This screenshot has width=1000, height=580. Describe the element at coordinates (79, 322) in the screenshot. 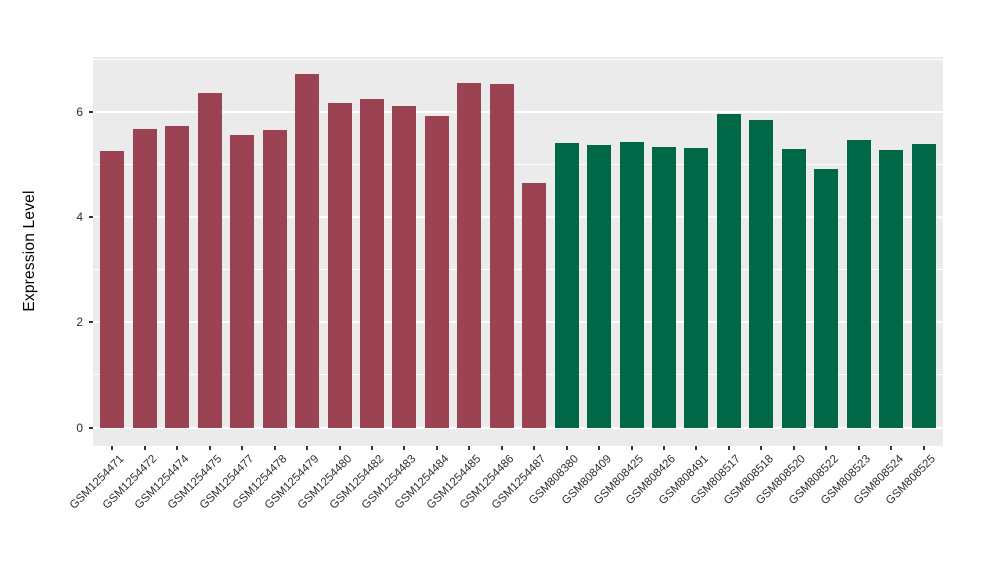

I see `y-tick-label: 2` at that location.